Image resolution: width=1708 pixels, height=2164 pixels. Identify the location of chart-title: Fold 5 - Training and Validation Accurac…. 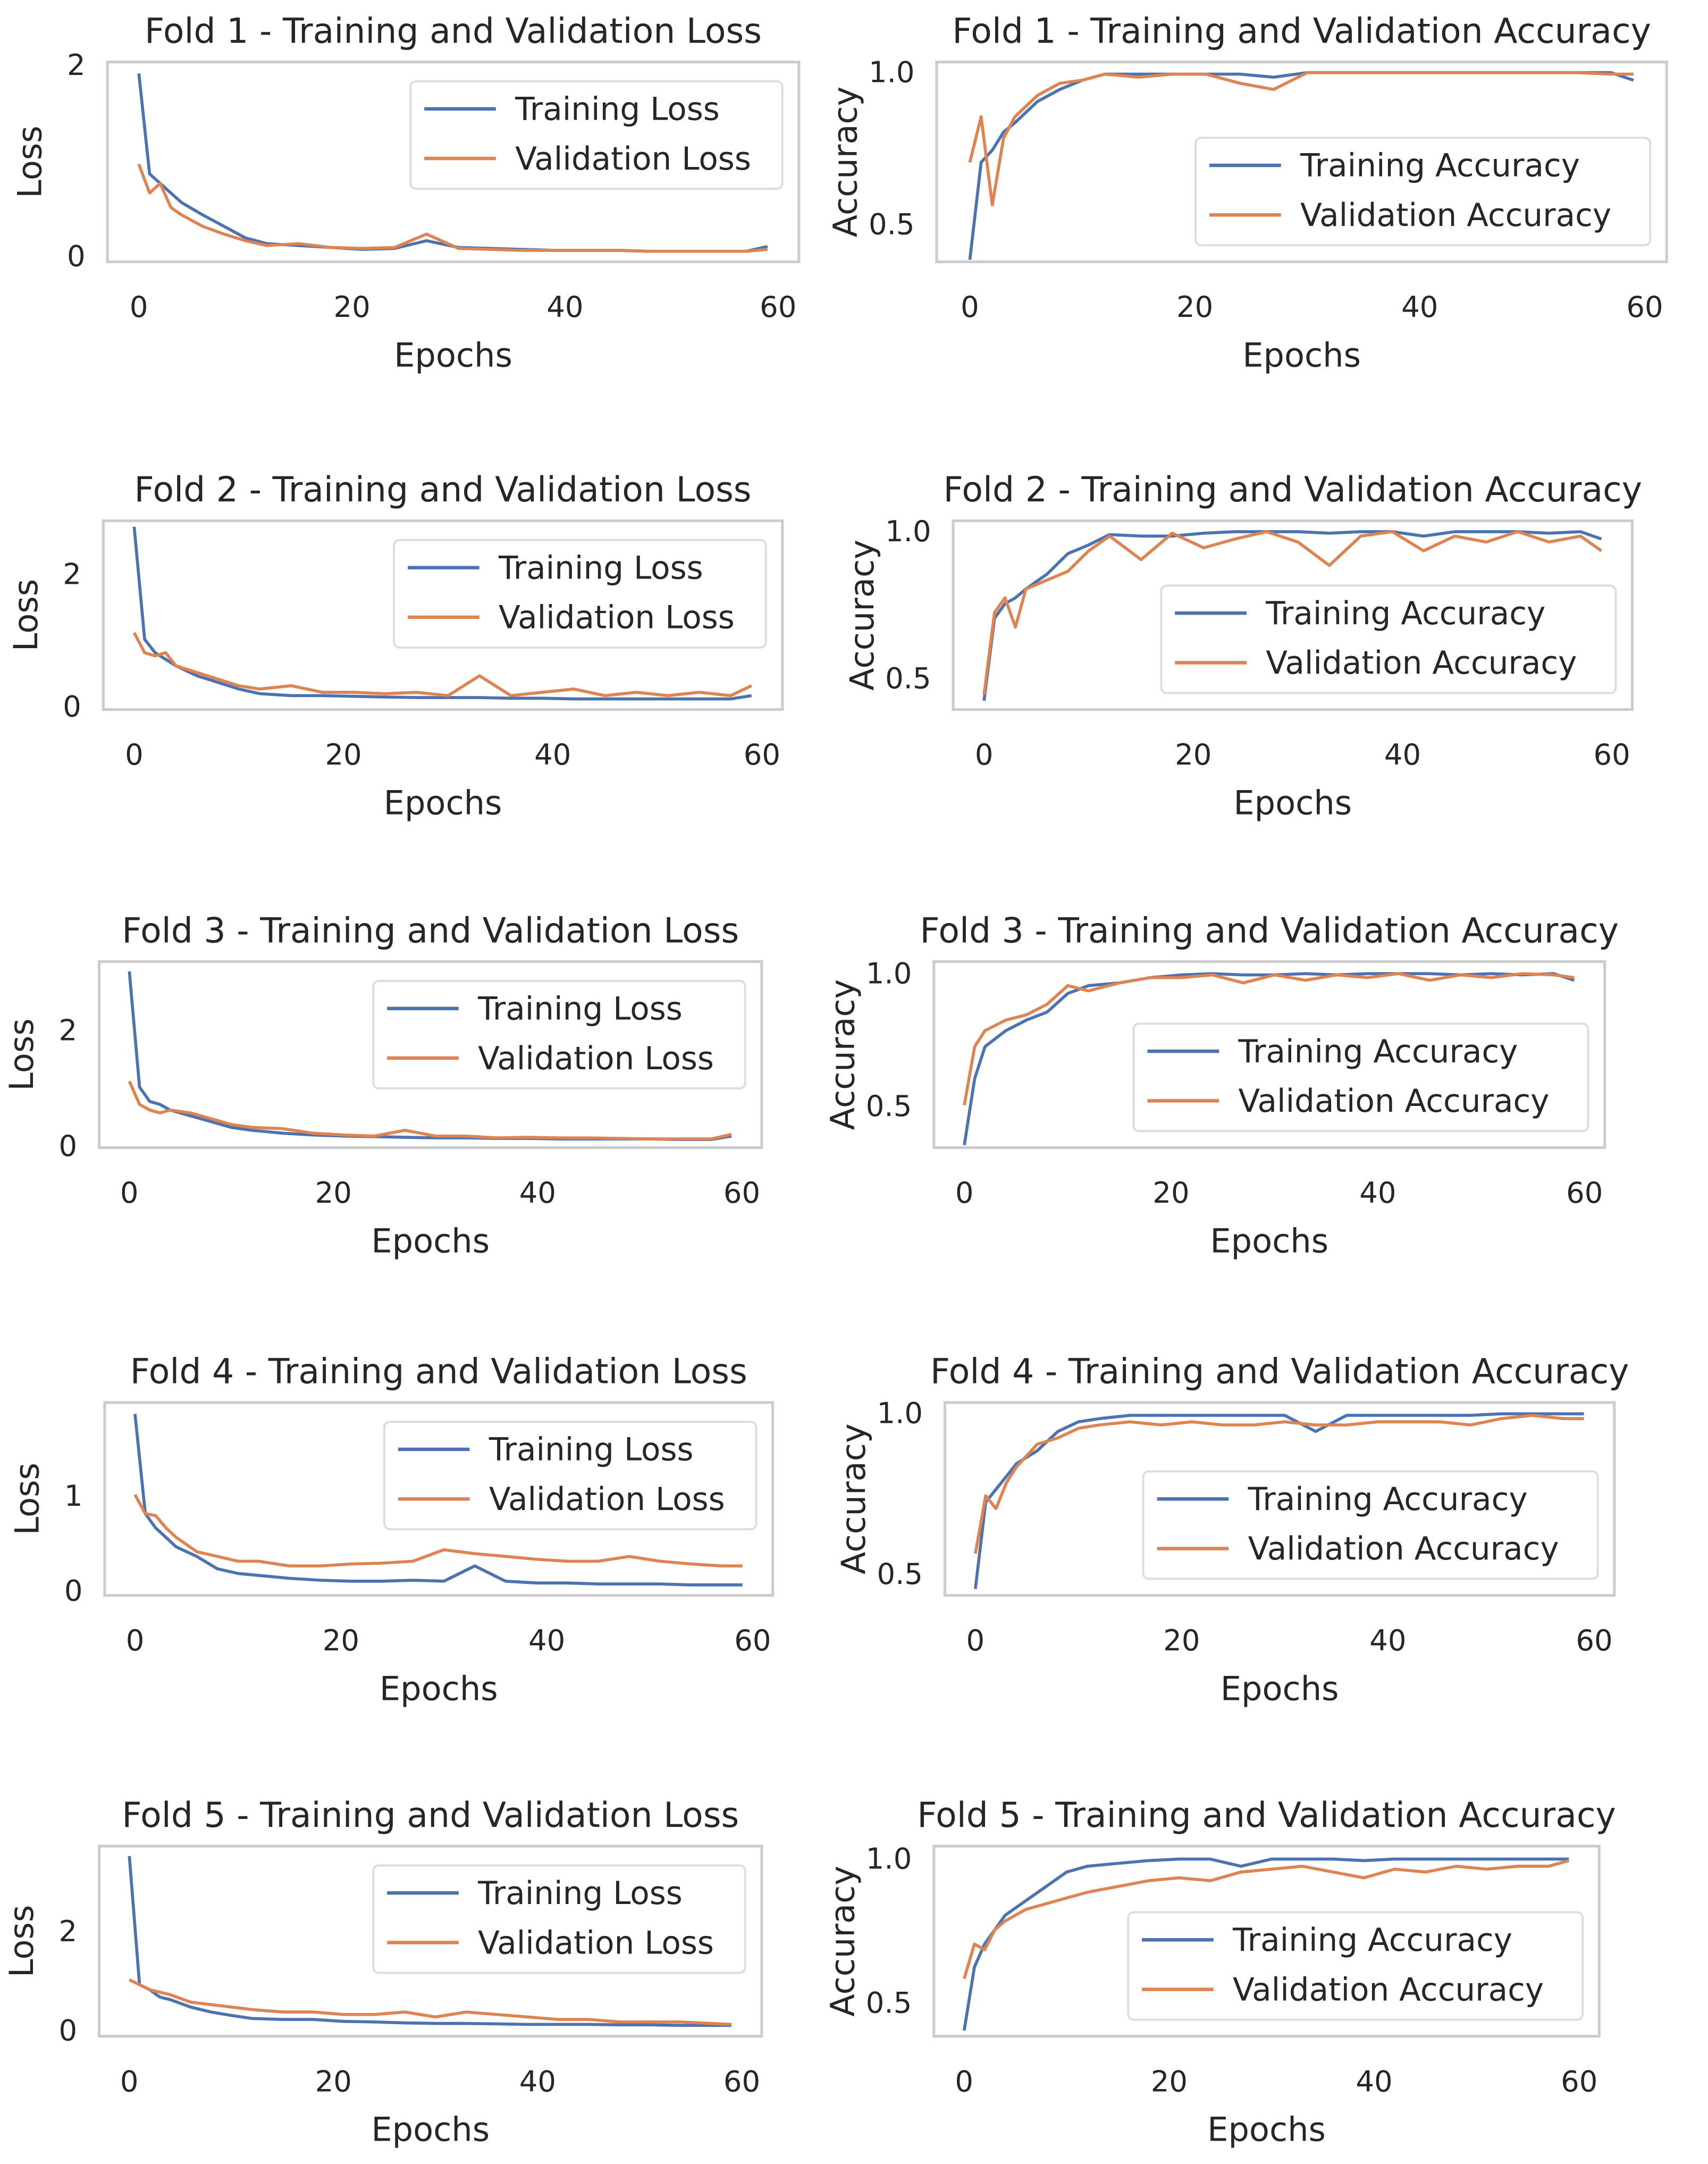
(1266, 1815).